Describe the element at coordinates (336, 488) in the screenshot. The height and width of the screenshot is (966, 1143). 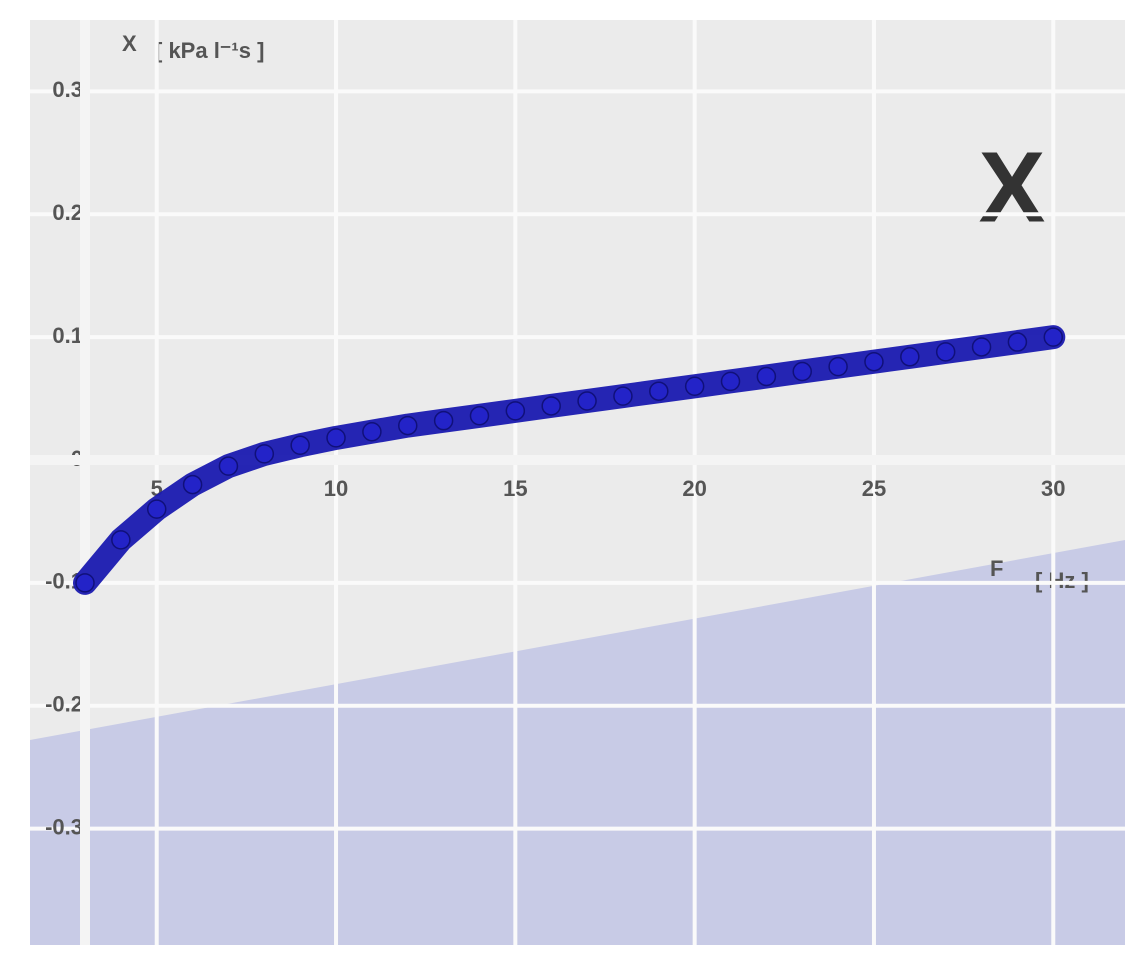
I see `x-tick-label: 10` at that location.